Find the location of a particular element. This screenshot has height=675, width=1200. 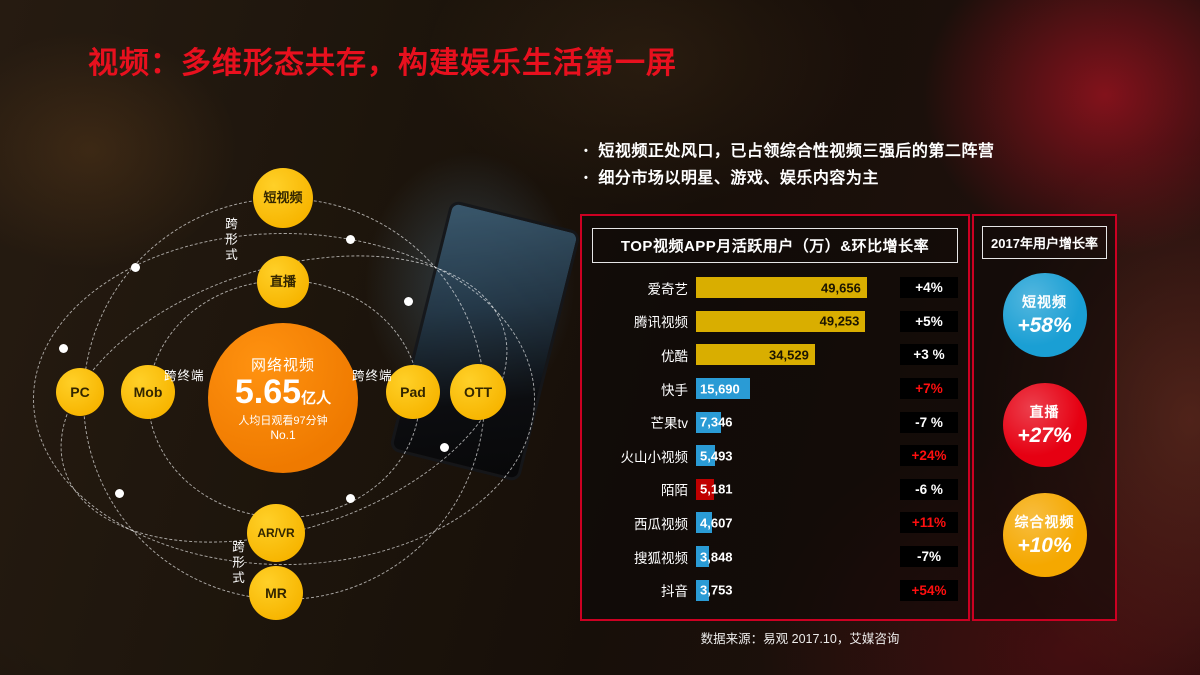

chart-bar-track: 49,656 is located at coordinates (794, 288).